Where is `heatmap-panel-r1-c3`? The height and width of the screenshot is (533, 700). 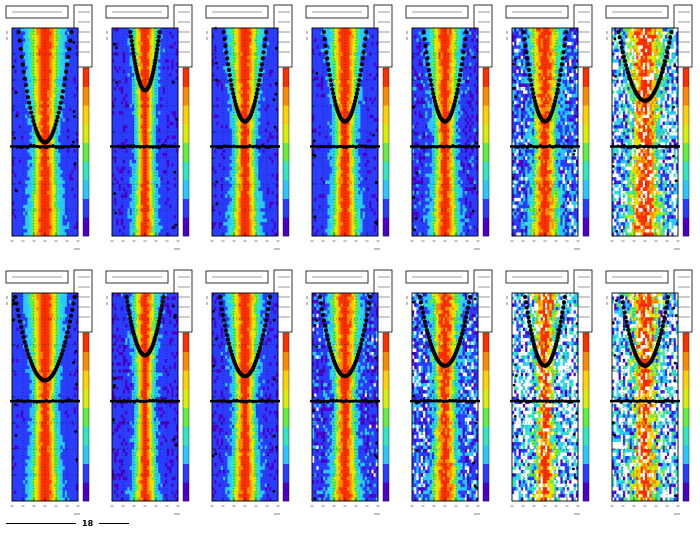 heatmap-panel-r1-c3 is located at coordinates (350, 397).